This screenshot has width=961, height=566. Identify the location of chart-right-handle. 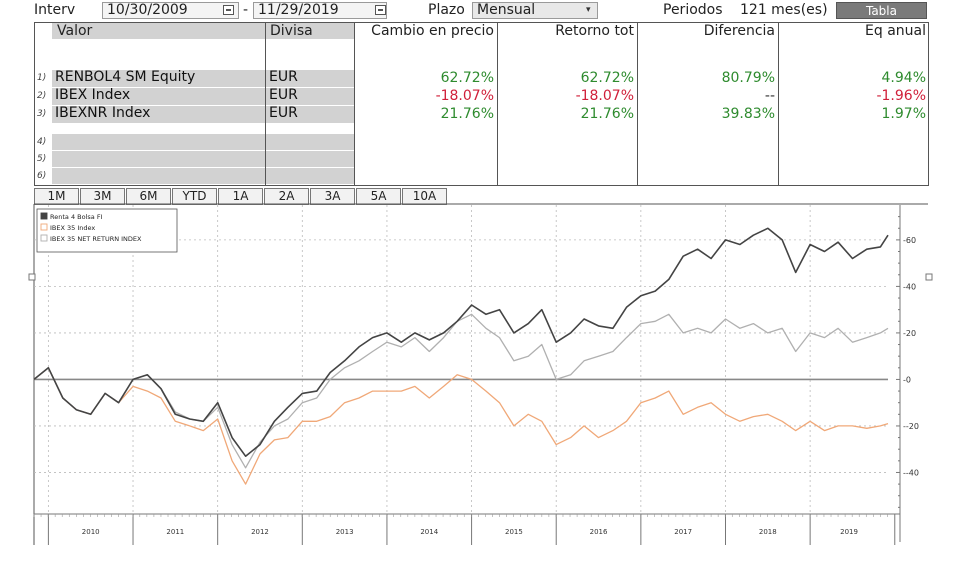
(929, 277).